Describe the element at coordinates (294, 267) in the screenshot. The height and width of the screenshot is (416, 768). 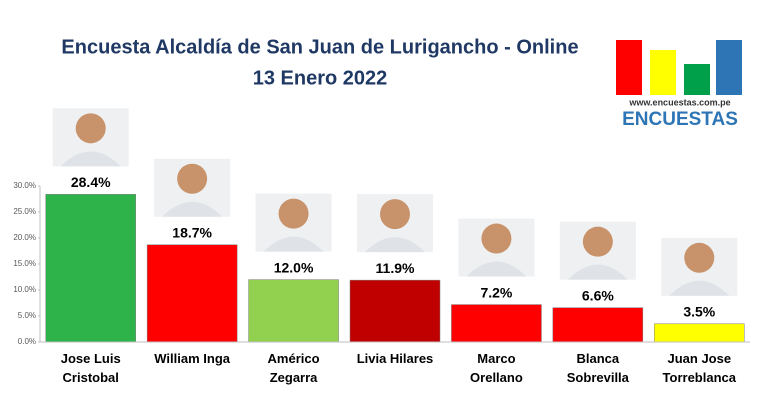
I see `value-label: 12.0%` at that location.